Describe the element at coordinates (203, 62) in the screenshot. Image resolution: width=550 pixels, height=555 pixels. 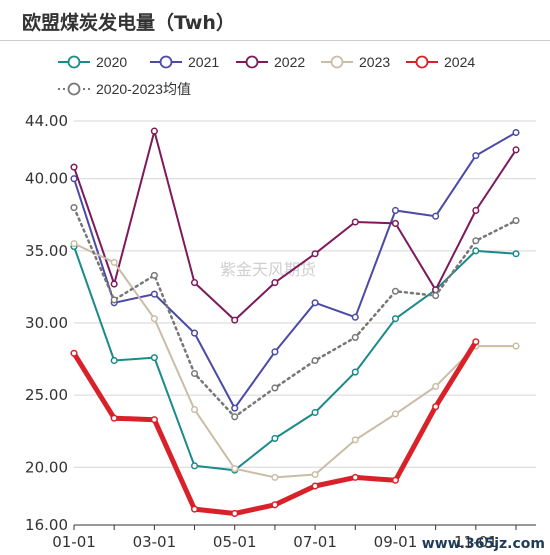
I see `legend-label: 2021` at that location.